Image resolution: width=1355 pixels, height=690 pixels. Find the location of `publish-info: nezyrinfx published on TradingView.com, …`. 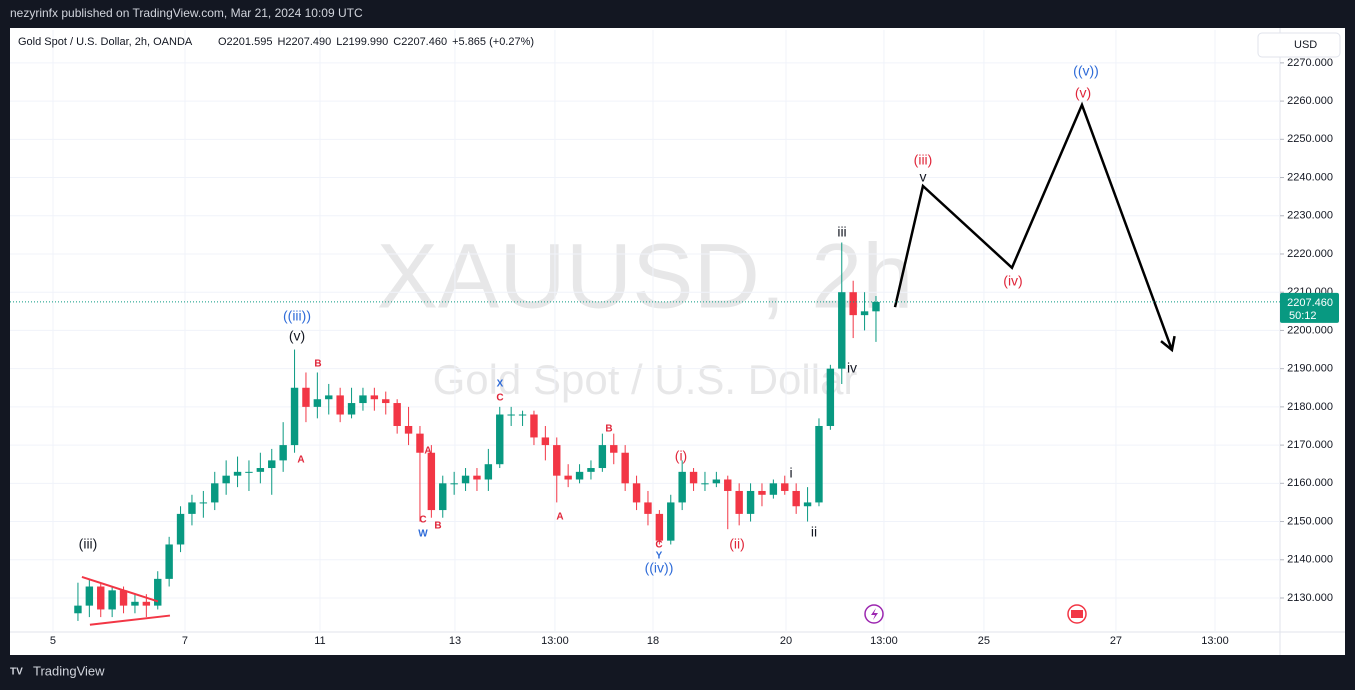

publish-info: nezyrinfx published on TradingView.com, … is located at coordinates (186, 13).